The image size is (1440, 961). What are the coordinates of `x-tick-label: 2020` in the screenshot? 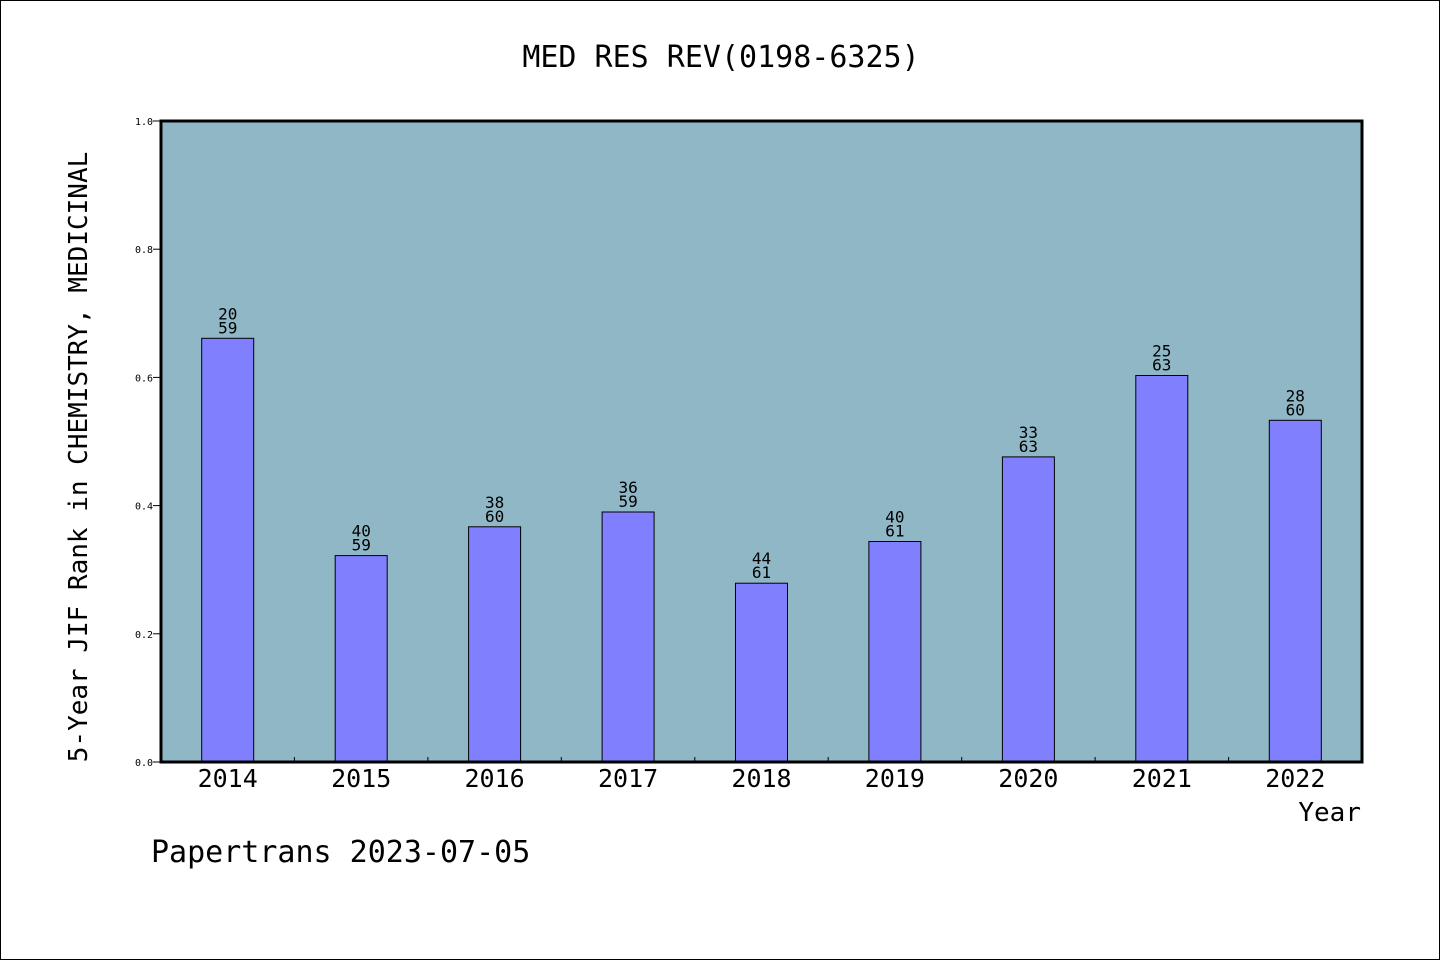 It's located at (1028, 778).